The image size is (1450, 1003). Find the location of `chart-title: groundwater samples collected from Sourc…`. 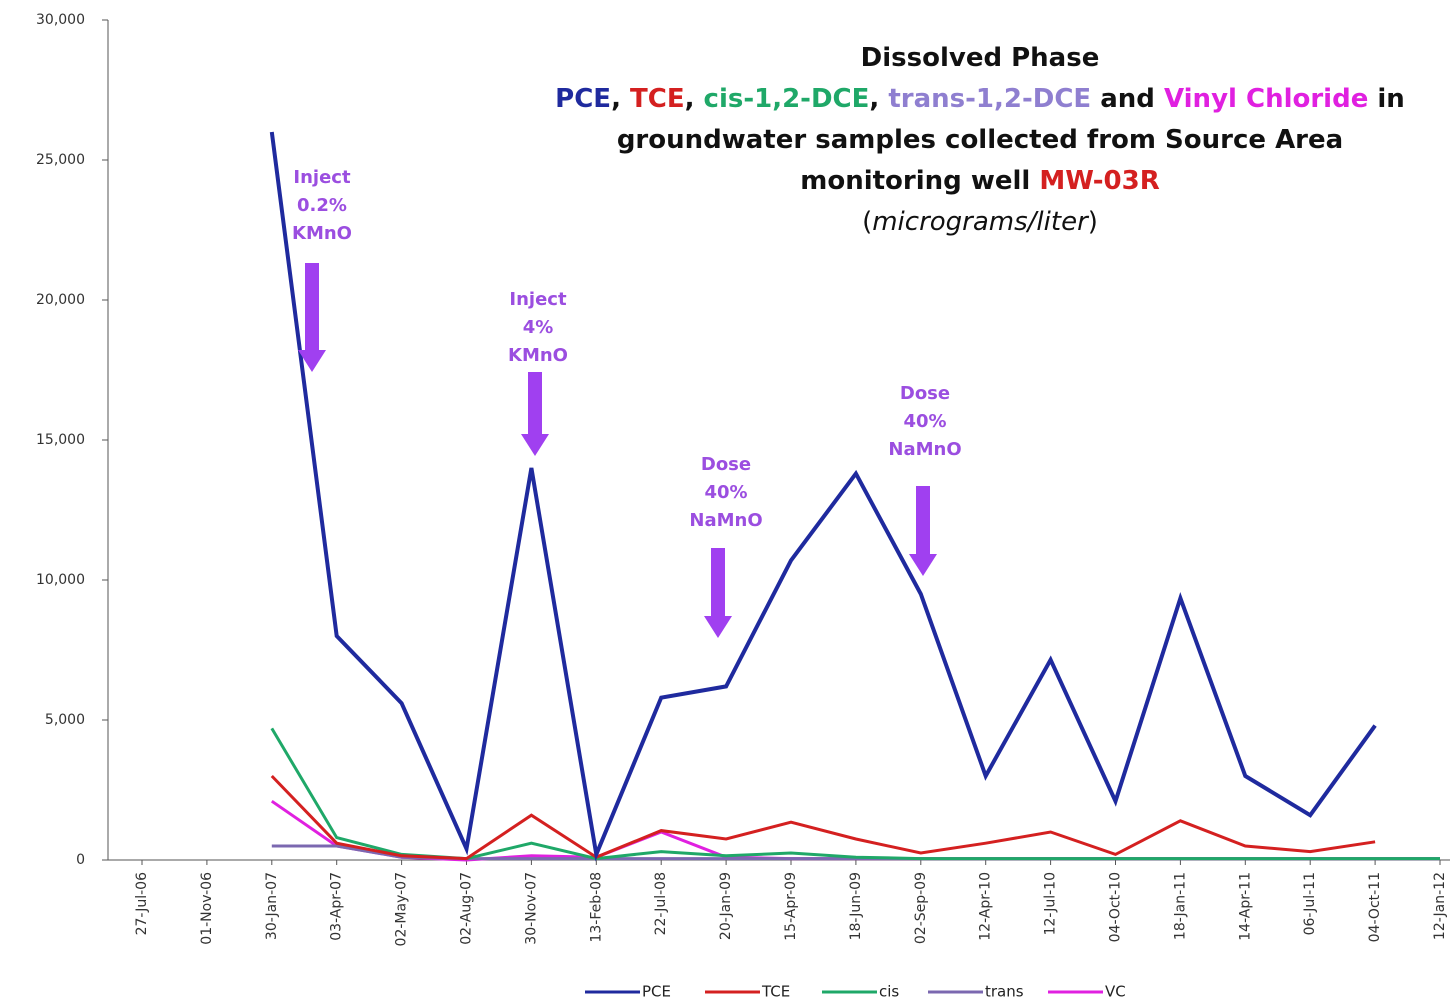

chart-title: groundwater samples collected from Sourc… is located at coordinates (980, 140).